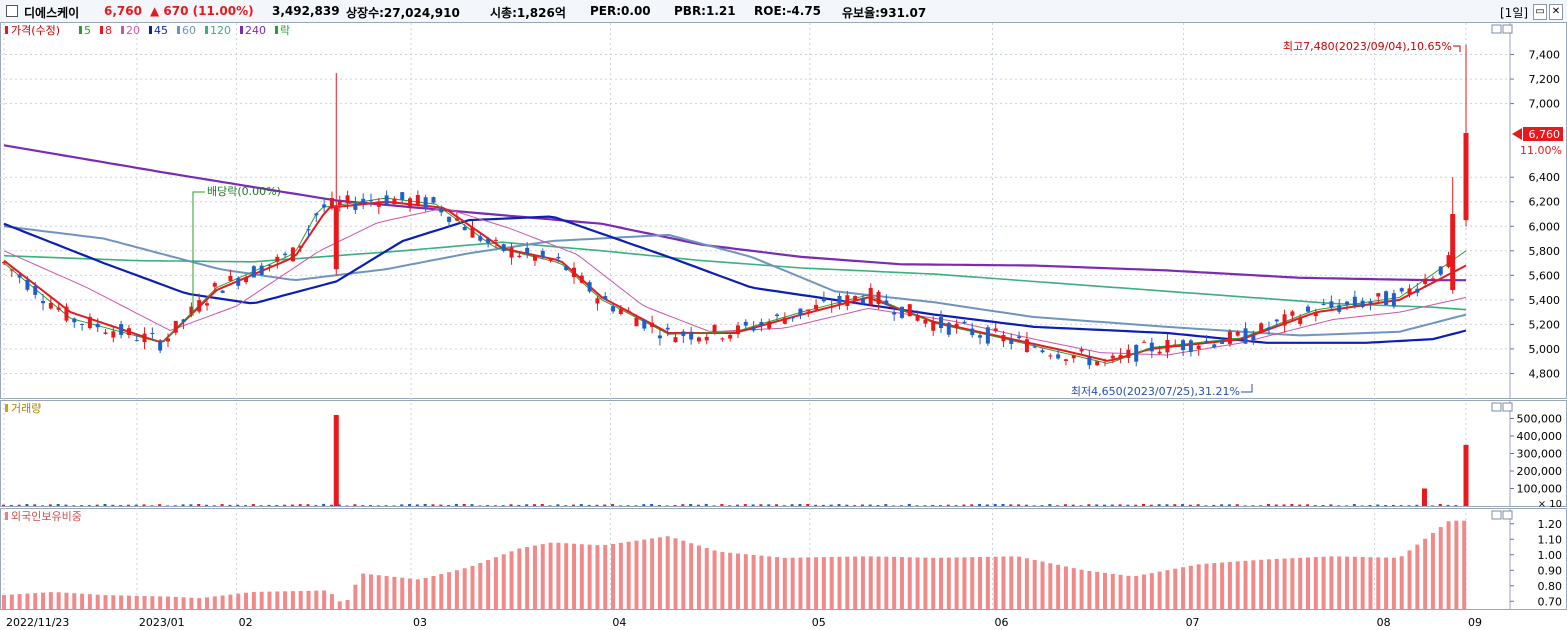  I want to click on panel-close-icon, so click(1507, 29).